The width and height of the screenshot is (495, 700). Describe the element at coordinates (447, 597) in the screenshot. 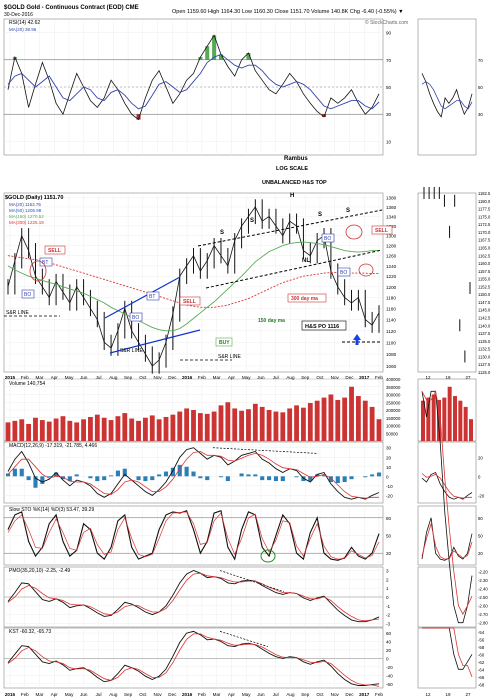

I see `side-frame-pmo` at that location.